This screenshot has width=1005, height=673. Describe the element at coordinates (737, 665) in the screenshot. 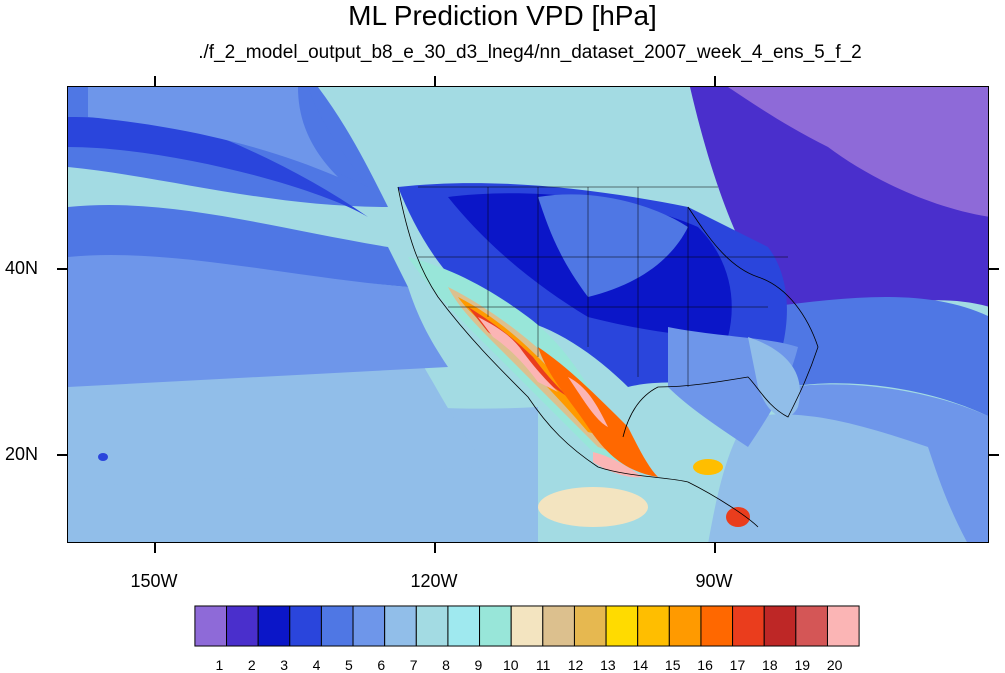

I see `colorbar-level-label: 17` at that location.